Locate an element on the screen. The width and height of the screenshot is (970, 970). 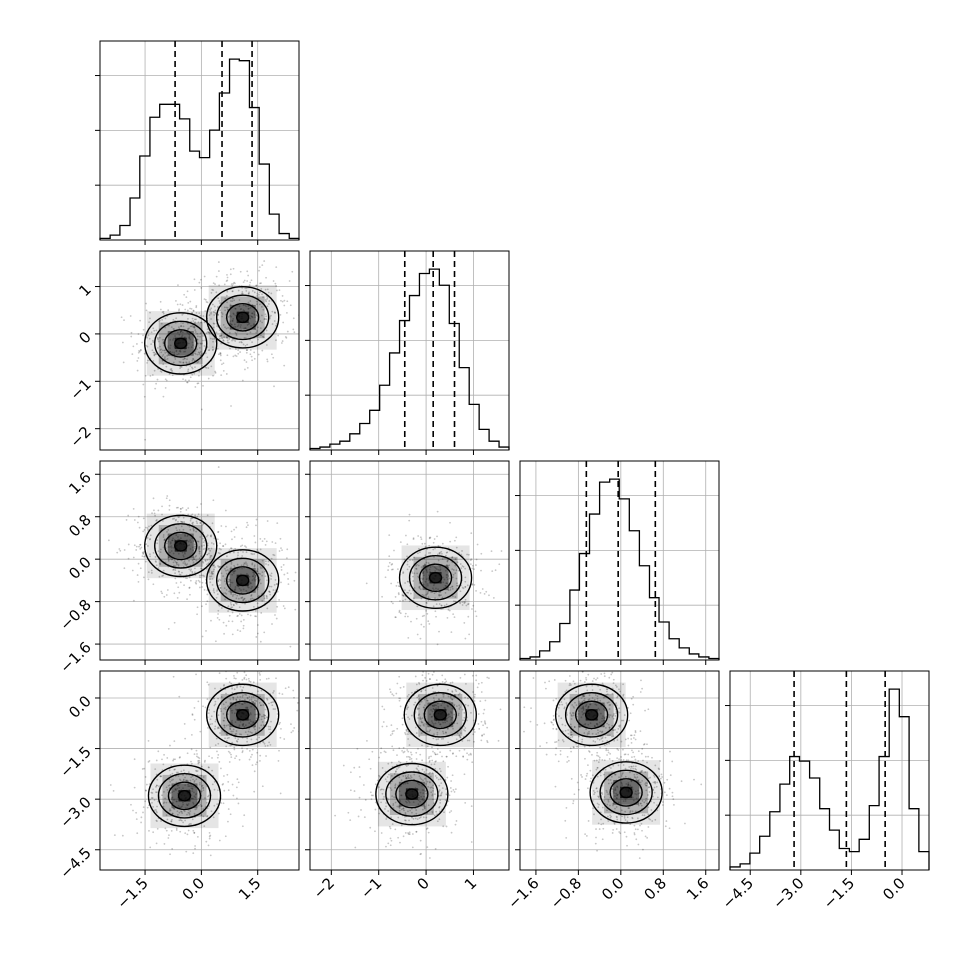
density-cell is located at coordinates (626, 792).